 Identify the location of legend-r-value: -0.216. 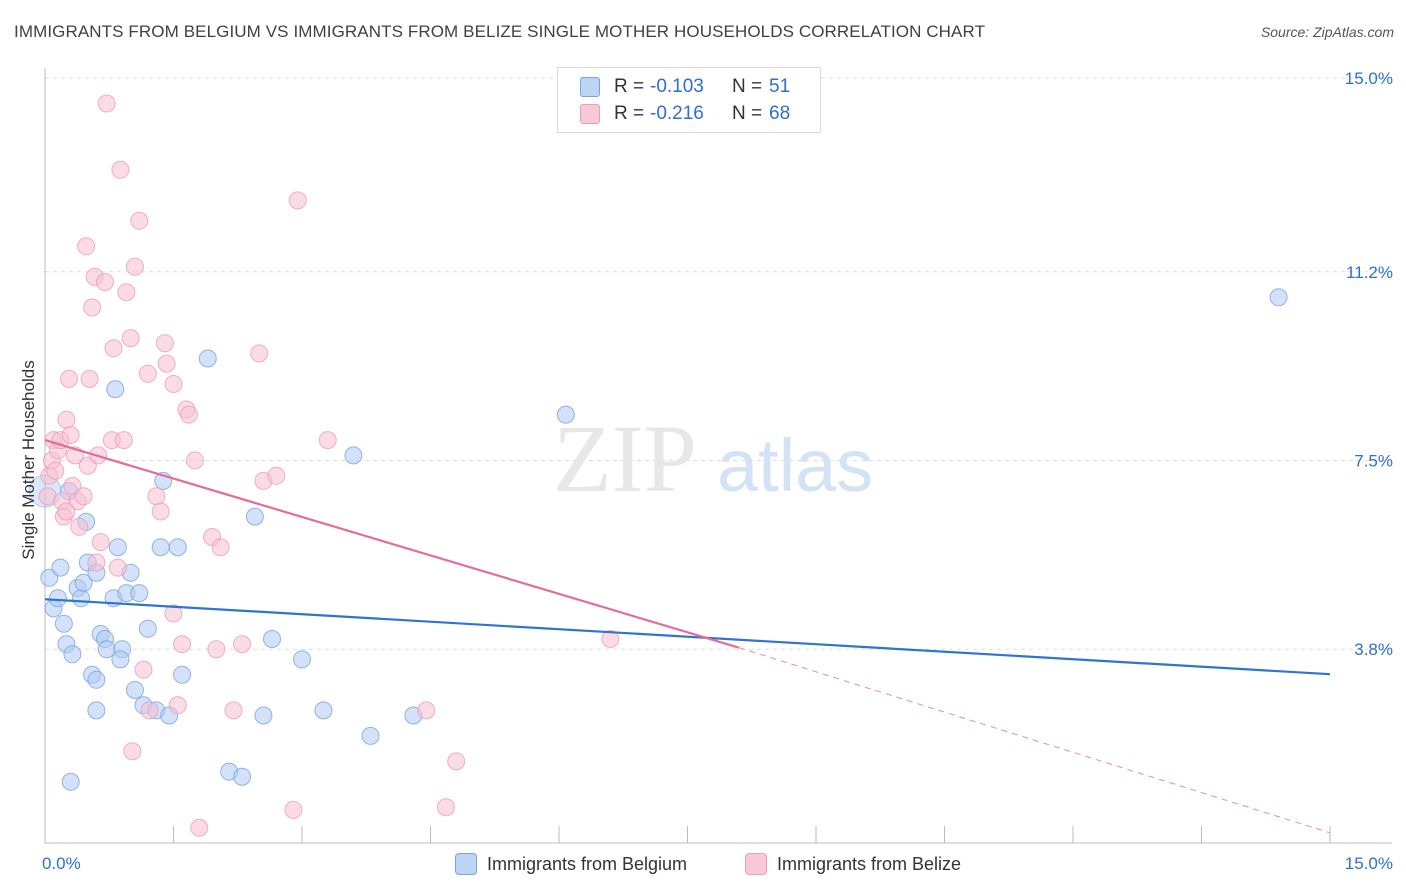
(677, 113).